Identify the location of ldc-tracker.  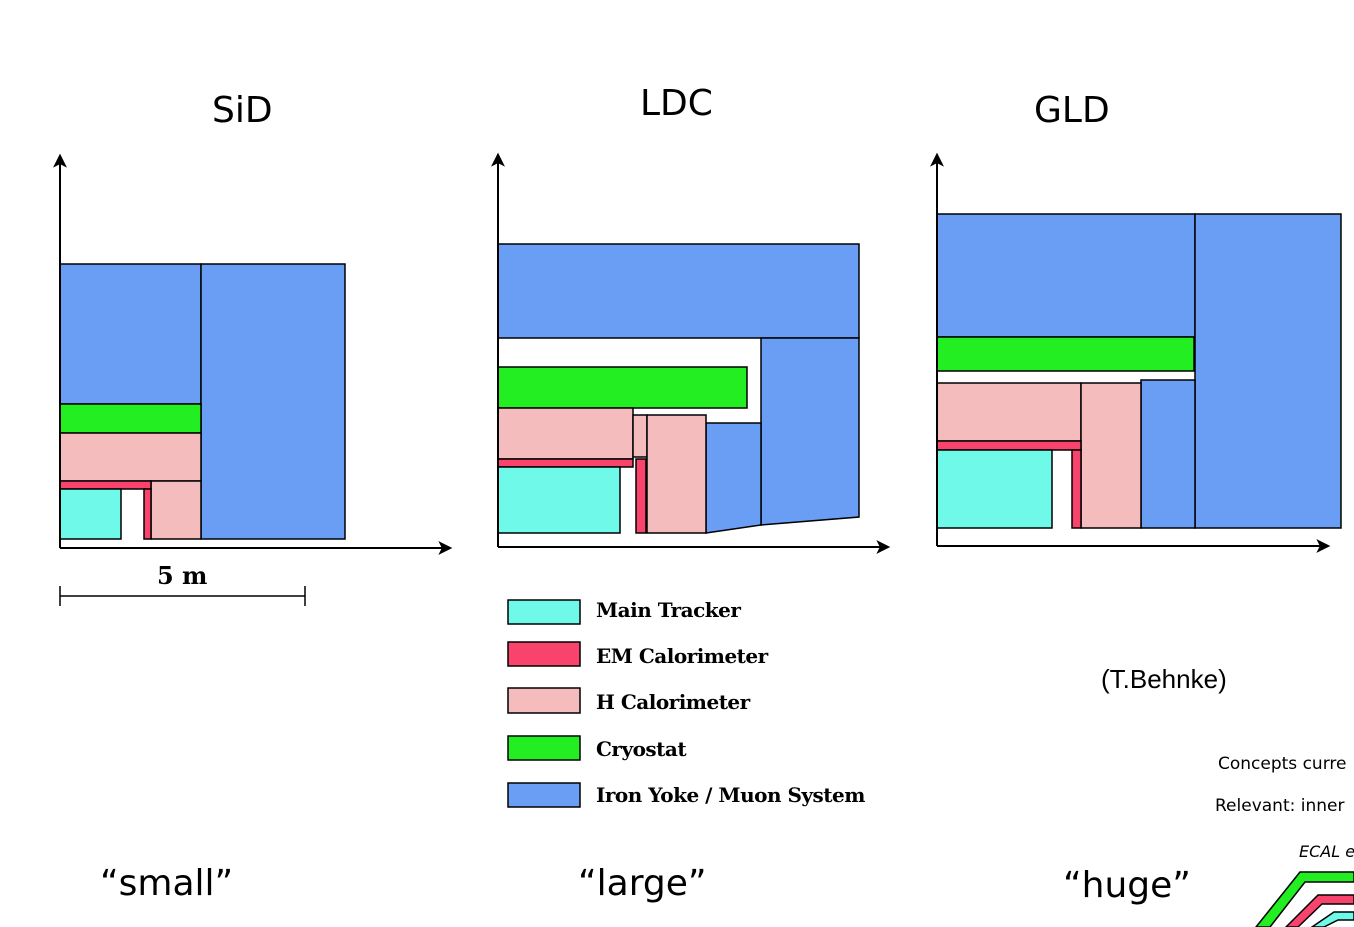
(559, 500).